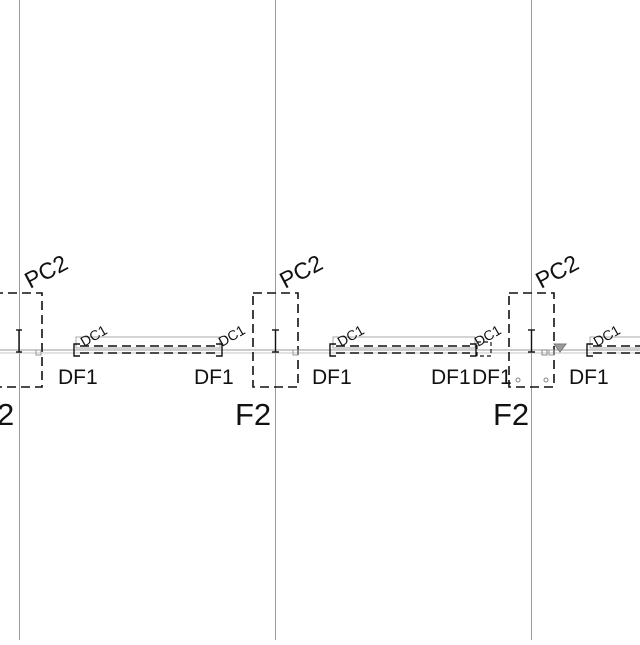 This screenshot has height=645, width=640. I want to click on column-group-2: PC2 F2, so click(281, 340).